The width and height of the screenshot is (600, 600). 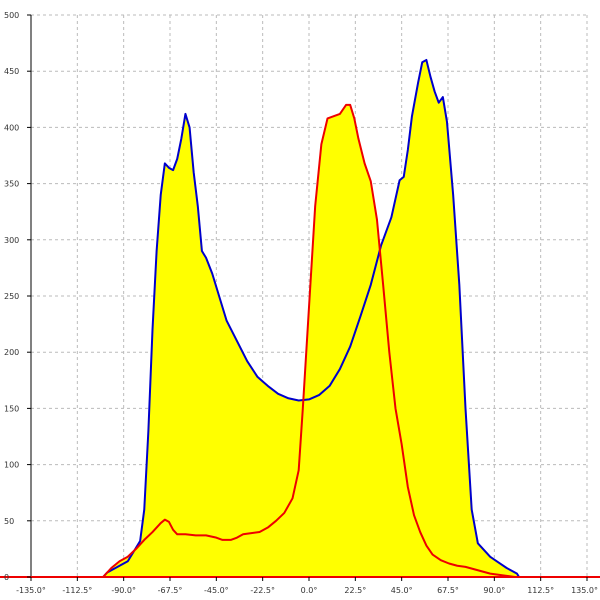 I want to click on x-tick-label: 45.0°, so click(x=402, y=590).